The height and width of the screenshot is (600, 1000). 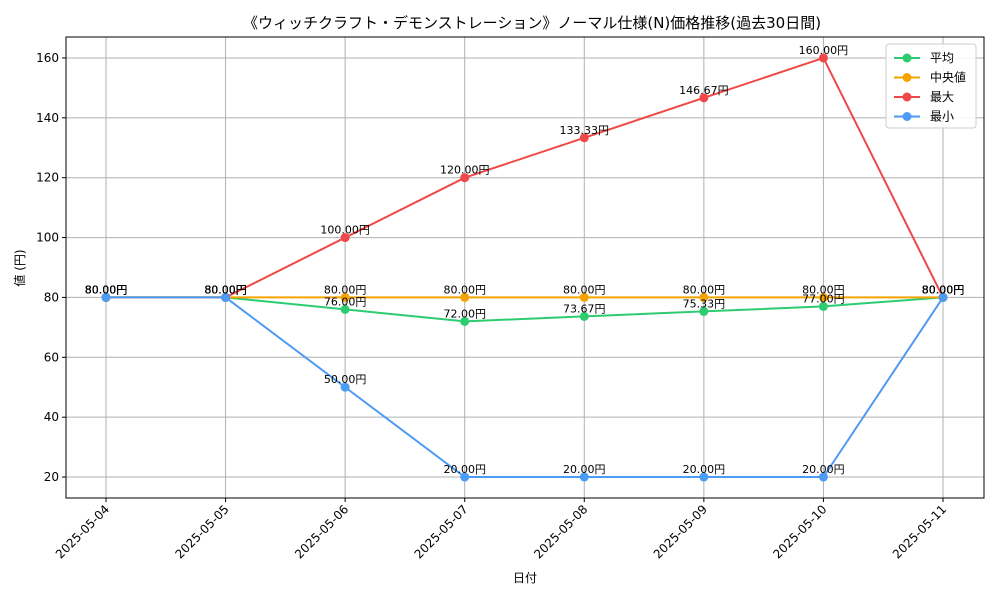 What do you see at coordinates (931, 86) in the screenshot?
I see `legend-box` at bounding box center [931, 86].